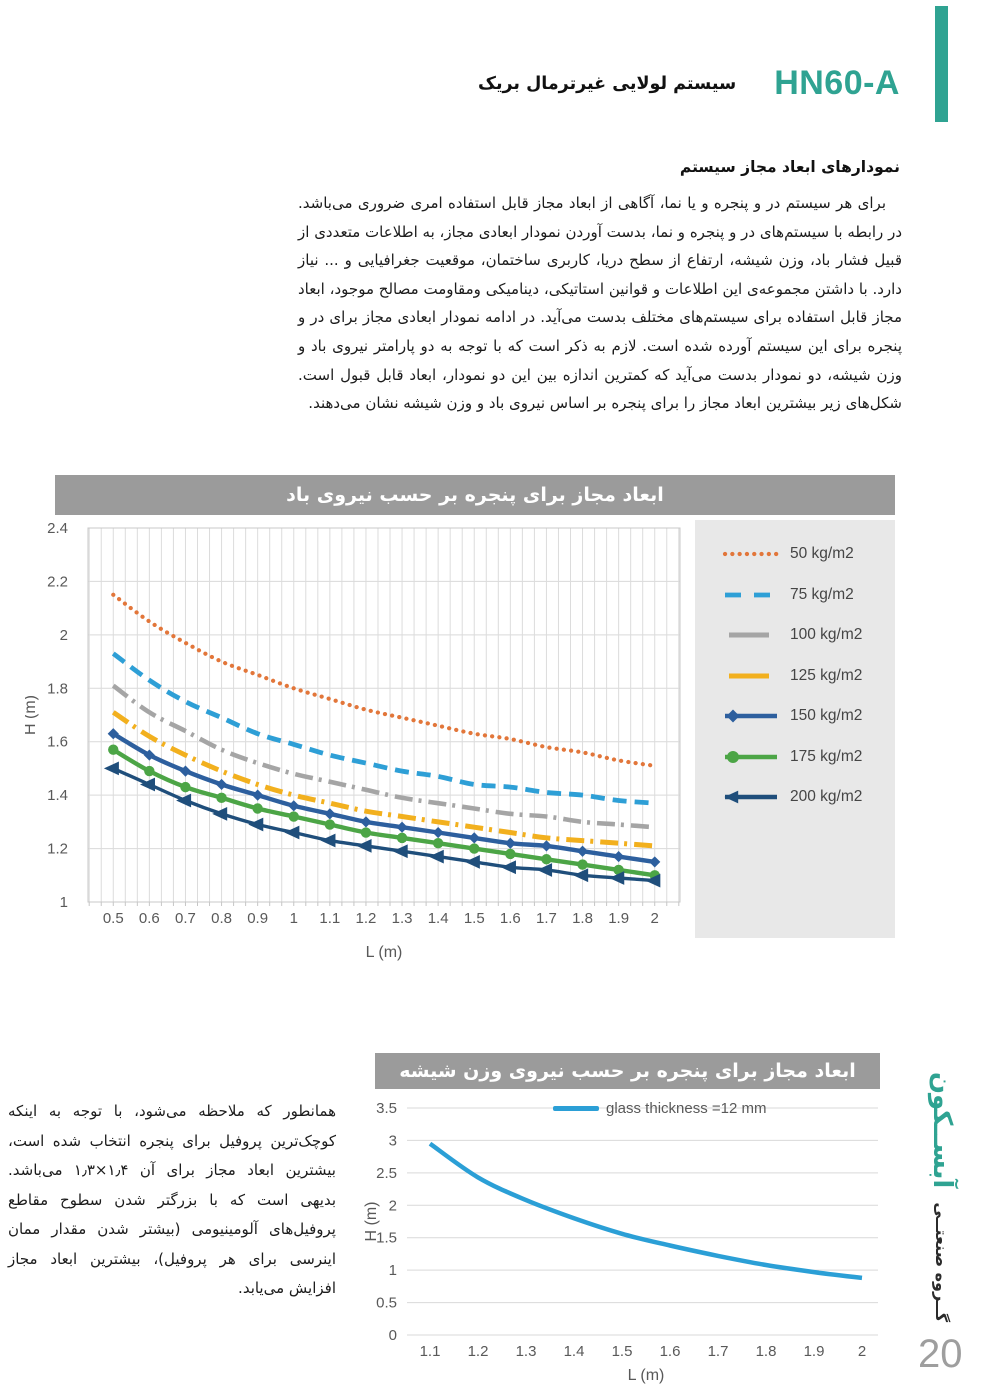 This screenshot has width=1000, height=1398. Describe the element at coordinates (941, 64) in the screenshot. I see `accent-bar` at that location.